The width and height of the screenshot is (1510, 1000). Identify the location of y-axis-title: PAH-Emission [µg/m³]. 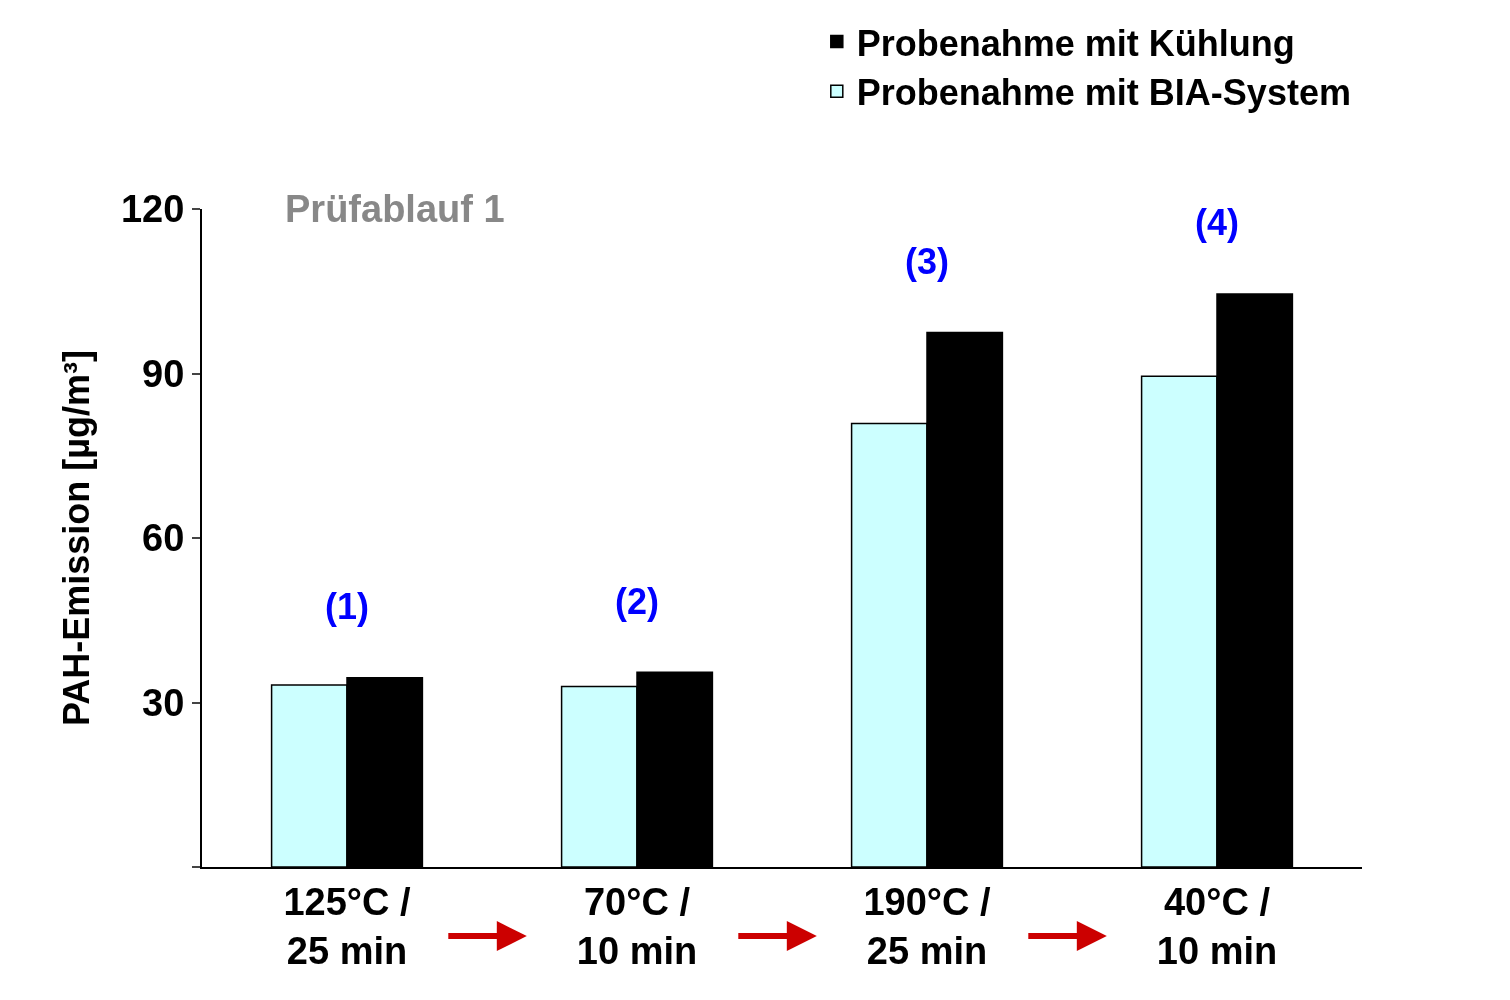
(77, 538).